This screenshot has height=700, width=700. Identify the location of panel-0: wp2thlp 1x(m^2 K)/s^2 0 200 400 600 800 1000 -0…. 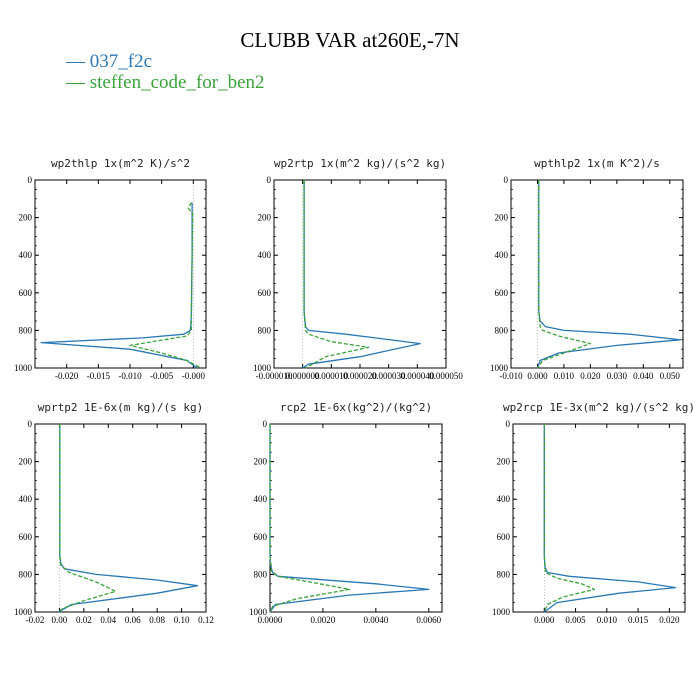
(110, 269).